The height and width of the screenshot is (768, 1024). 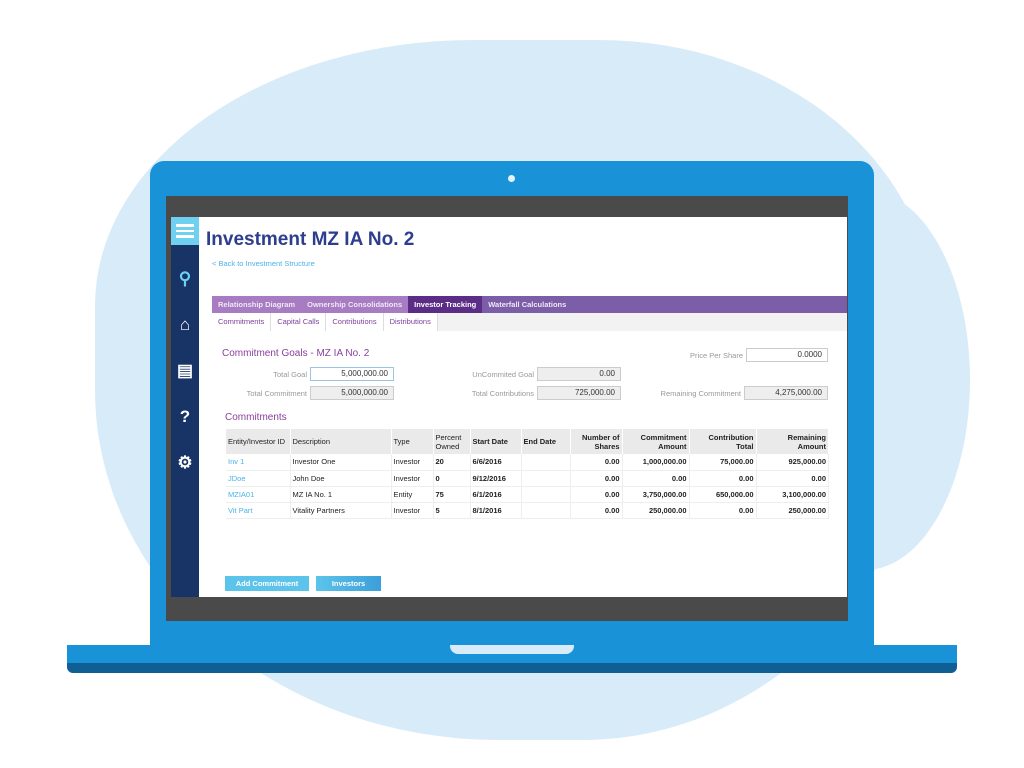 I want to click on table-cell: 5, so click(x=452, y=510).